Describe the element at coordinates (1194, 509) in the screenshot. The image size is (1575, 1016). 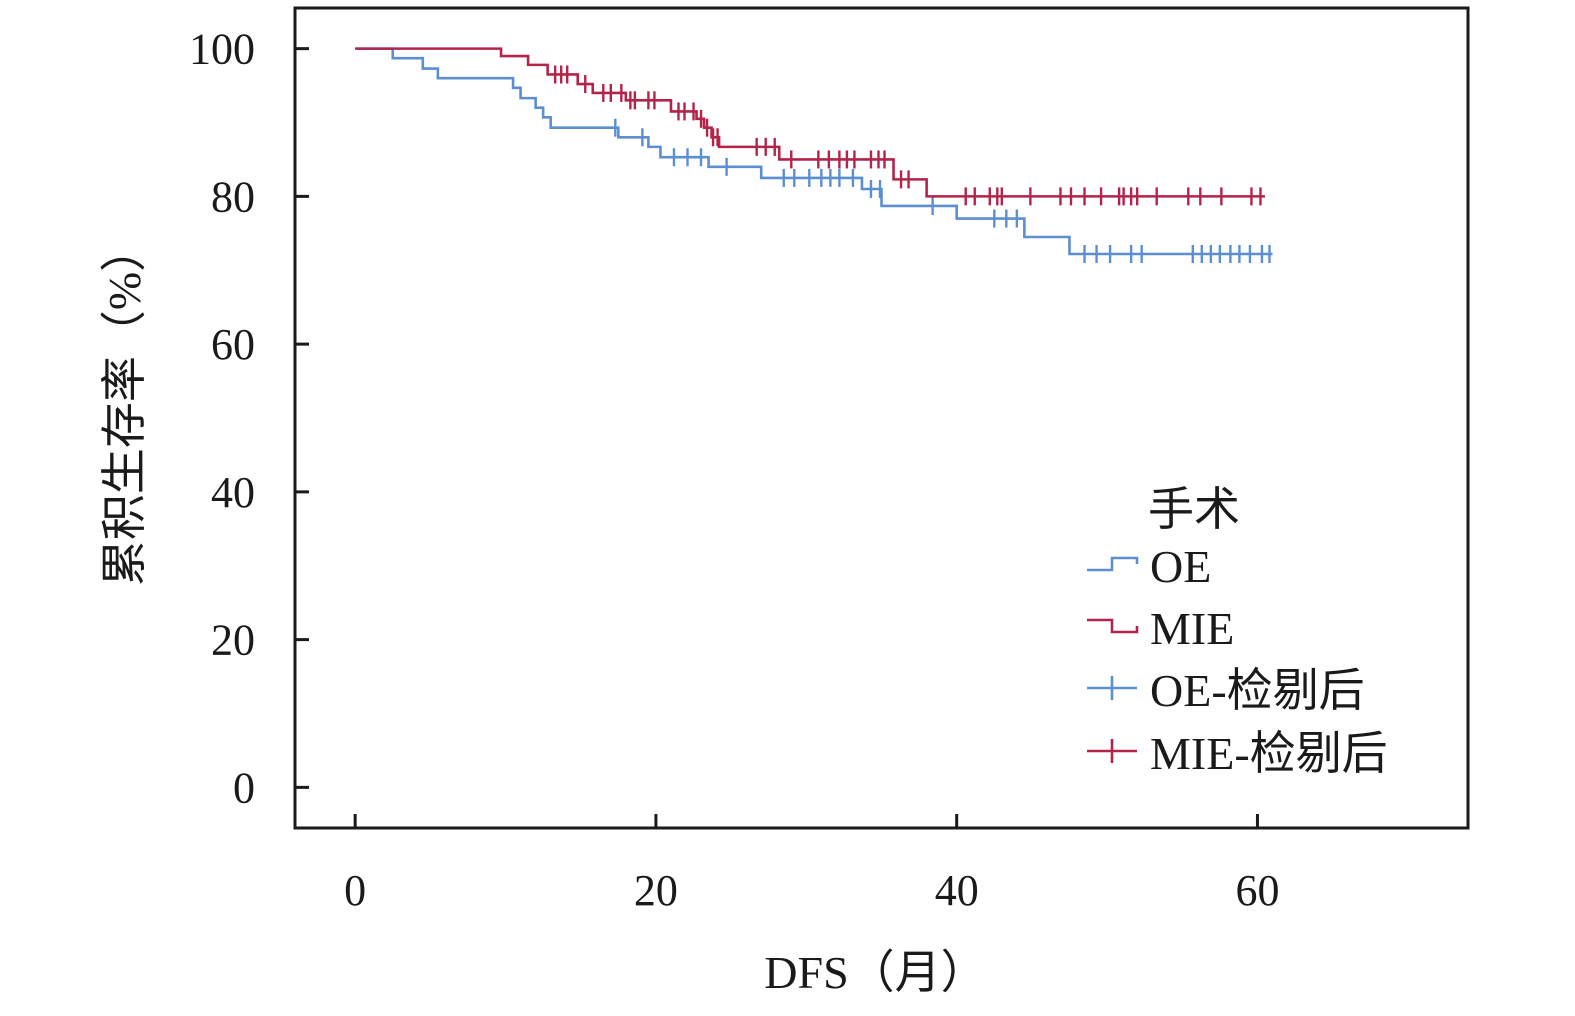
I see `legend-title: 手术` at that location.